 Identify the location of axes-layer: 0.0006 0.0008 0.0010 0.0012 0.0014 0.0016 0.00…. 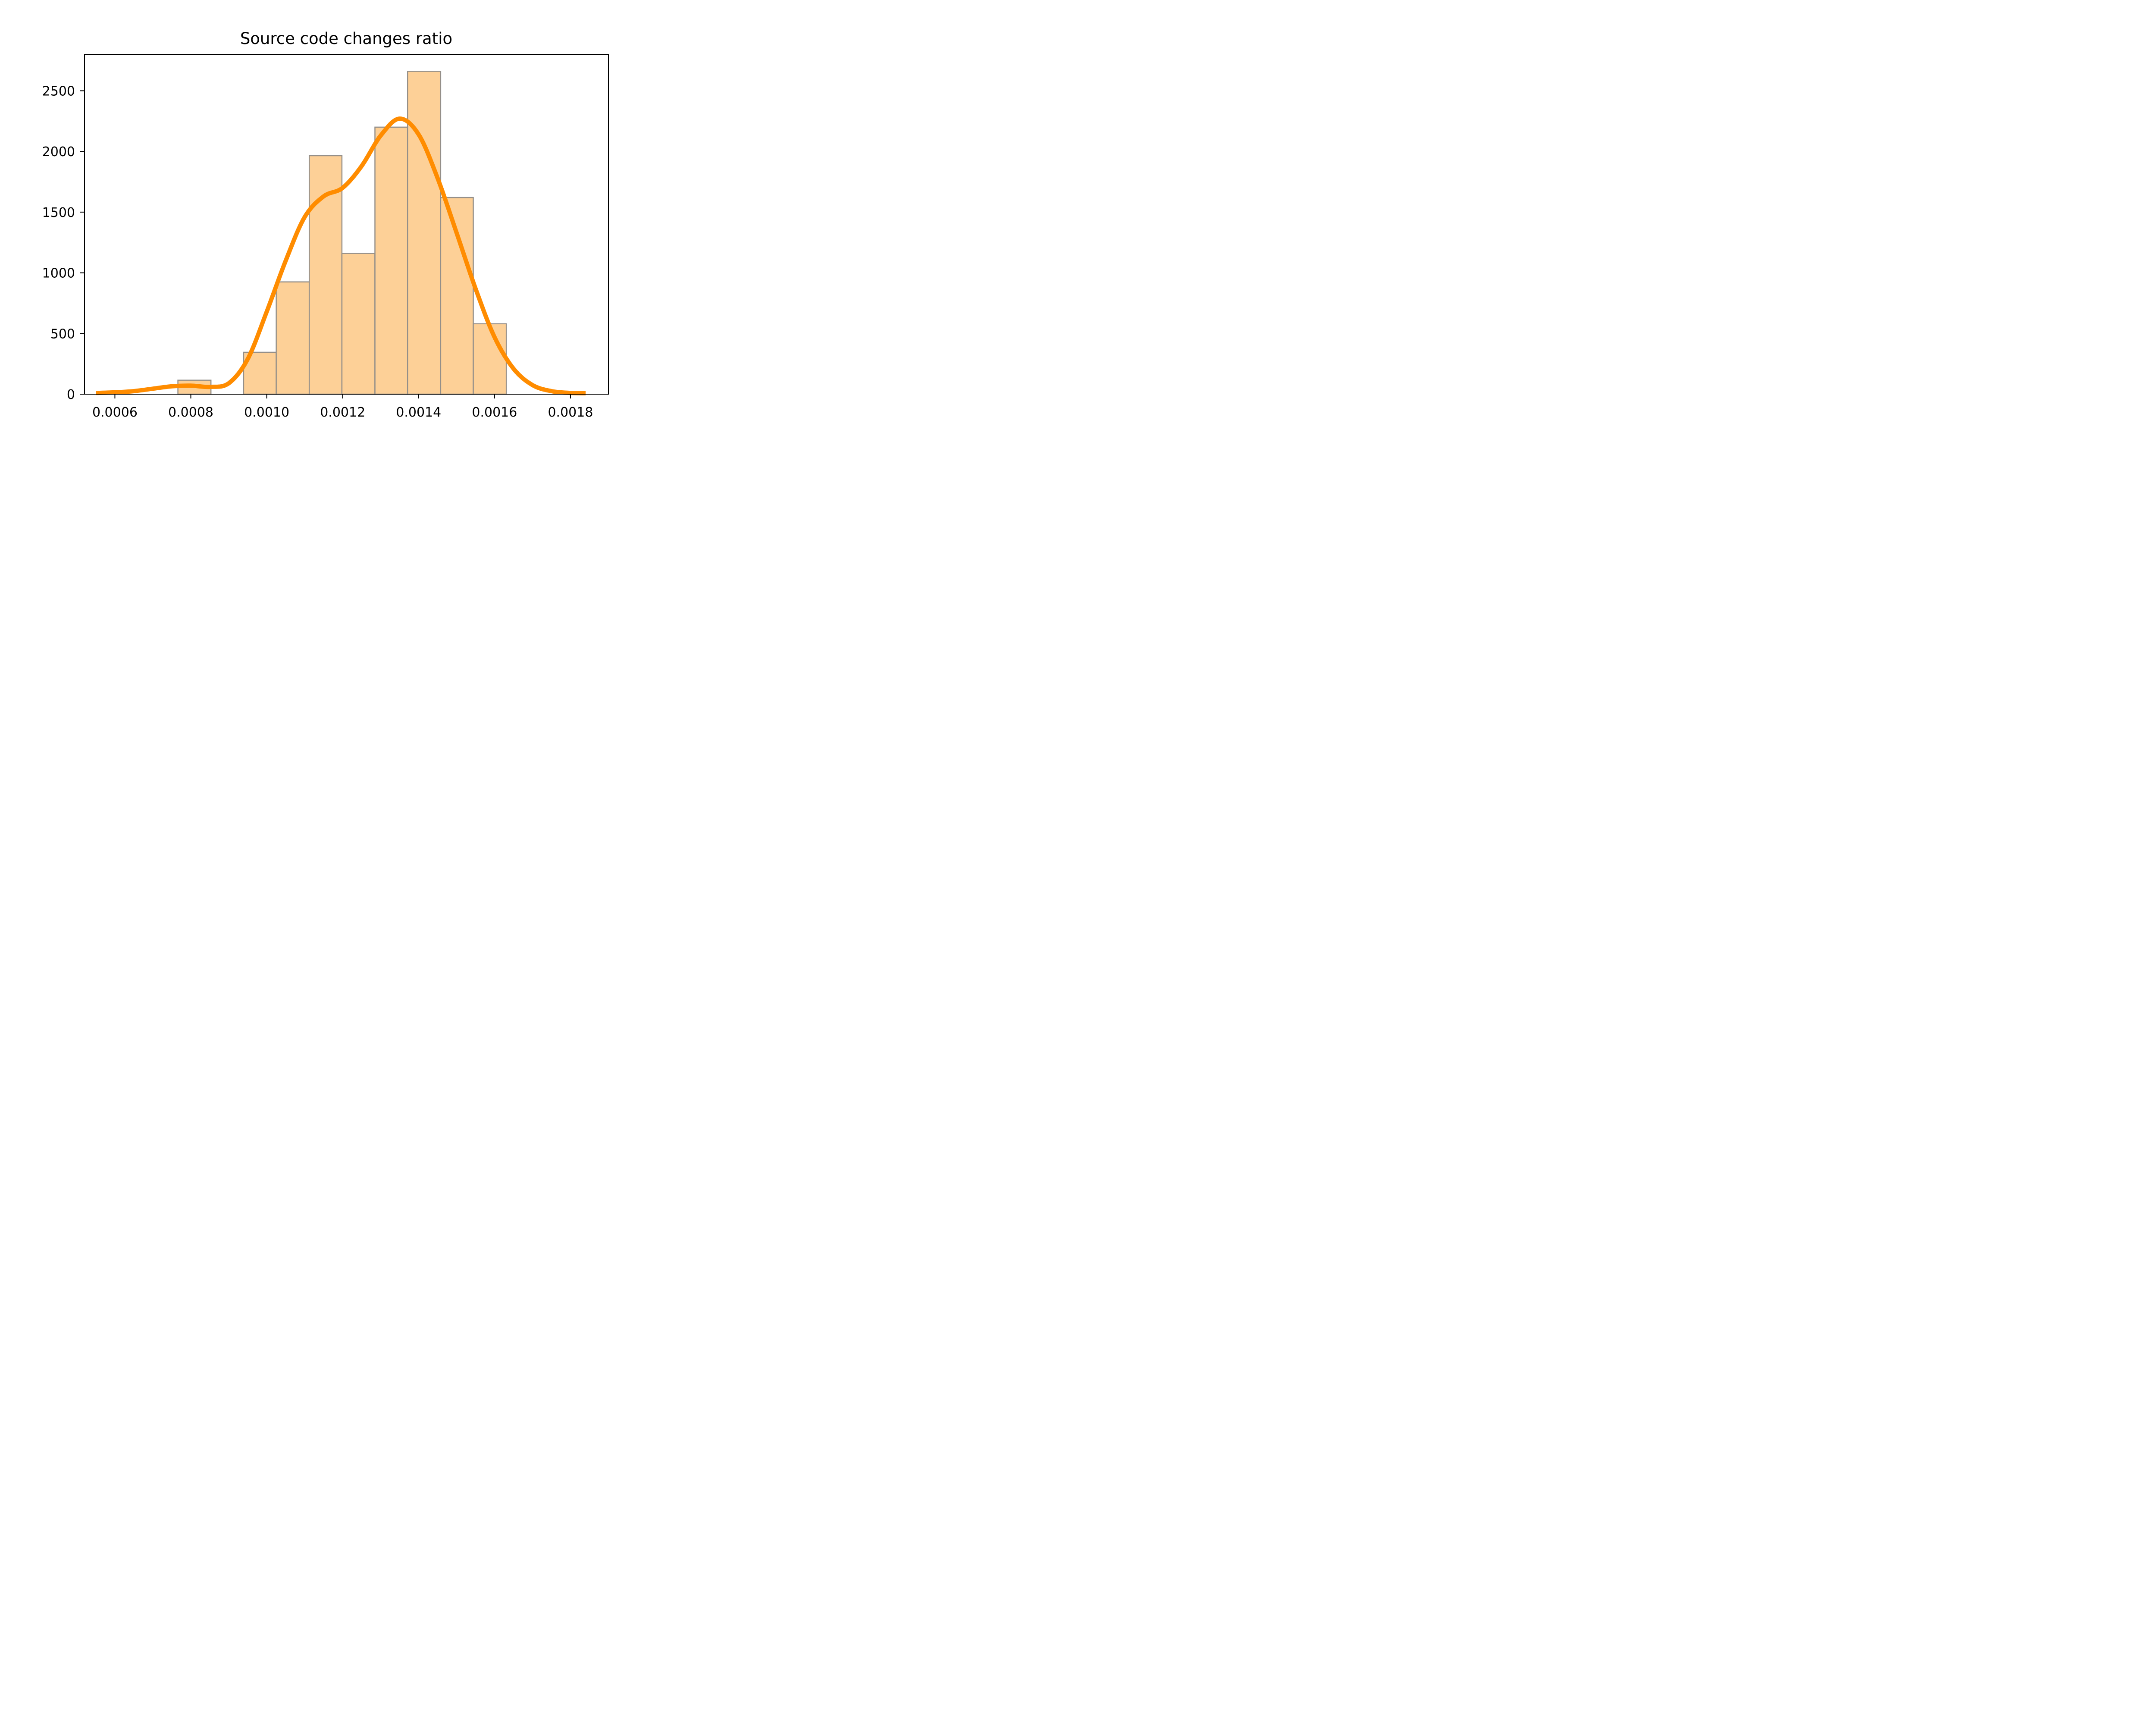
(325, 237).